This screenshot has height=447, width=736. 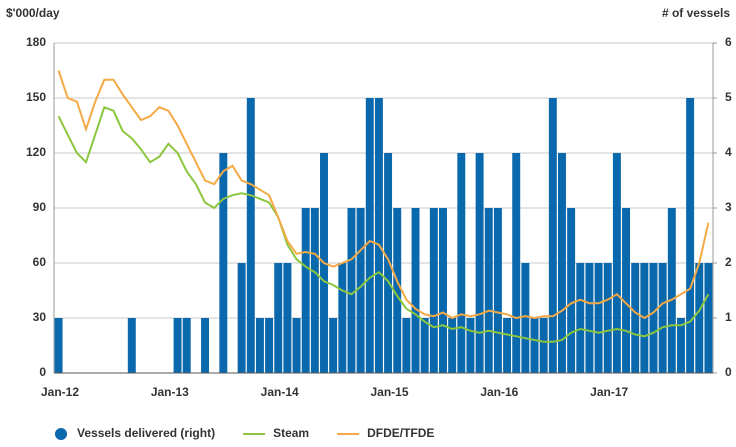 I want to click on legend-swatch, so click(x=61, y=434).